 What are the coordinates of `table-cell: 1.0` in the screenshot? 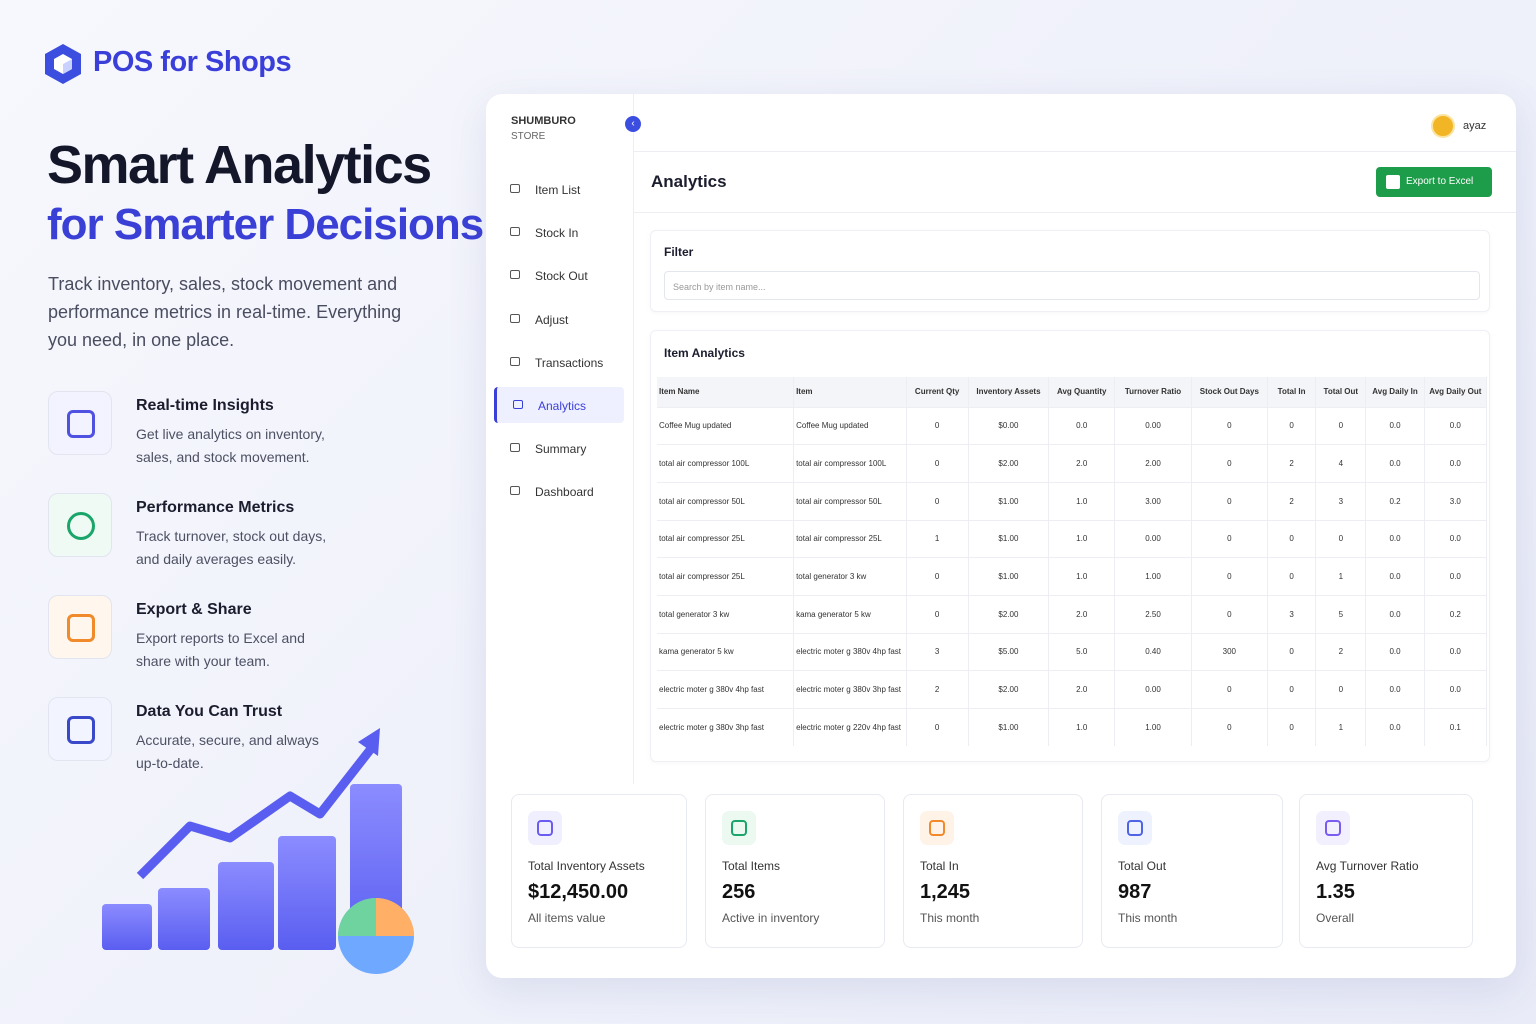 It's located at (1082, 501).